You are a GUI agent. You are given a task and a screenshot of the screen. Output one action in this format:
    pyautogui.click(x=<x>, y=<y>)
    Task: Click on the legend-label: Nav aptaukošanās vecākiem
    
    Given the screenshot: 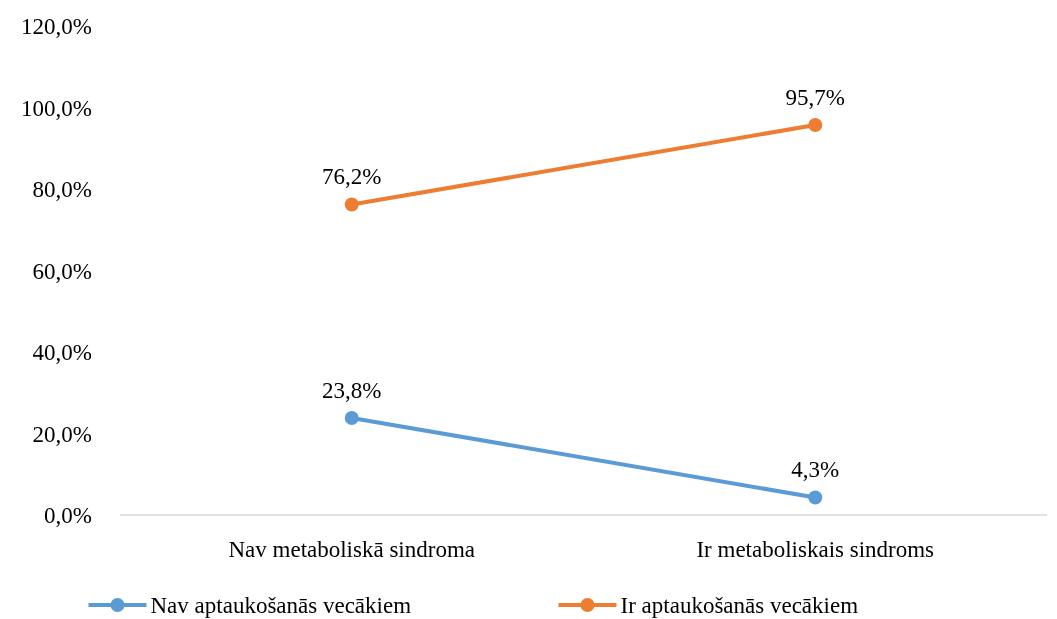 What is the action you would take?
    pyautogui.click(x=281, y=606)
    